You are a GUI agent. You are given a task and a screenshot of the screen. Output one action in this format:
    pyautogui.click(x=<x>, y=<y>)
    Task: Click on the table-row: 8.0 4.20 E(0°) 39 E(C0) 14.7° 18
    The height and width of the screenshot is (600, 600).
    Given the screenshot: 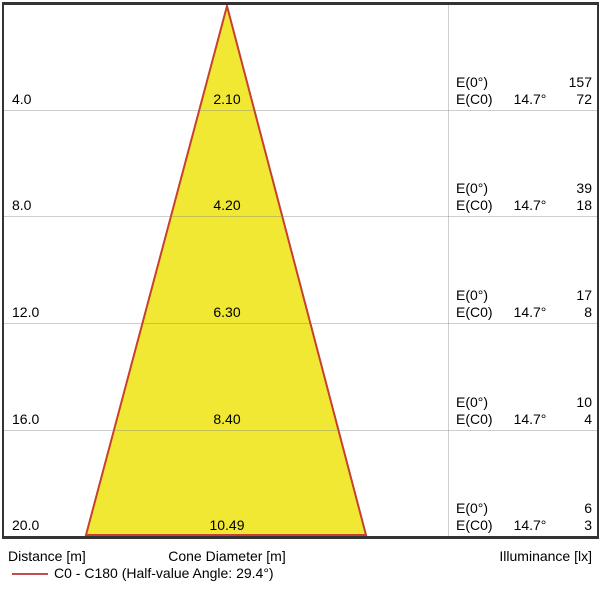 What is the action you would take?
    pyautogui.click(x=300, y=192)
    